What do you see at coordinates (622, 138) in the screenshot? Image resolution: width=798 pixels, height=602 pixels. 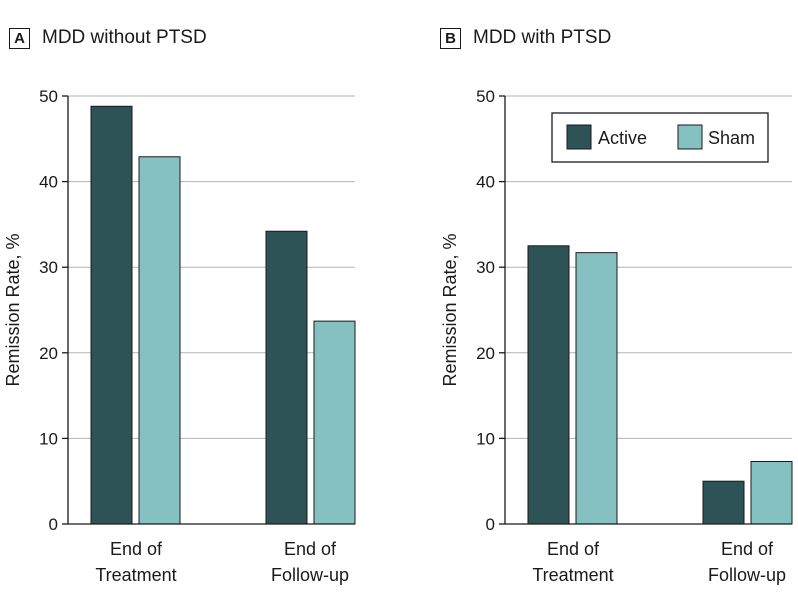 I see `legend-label-active: Active` at bounding box center [622, 138].